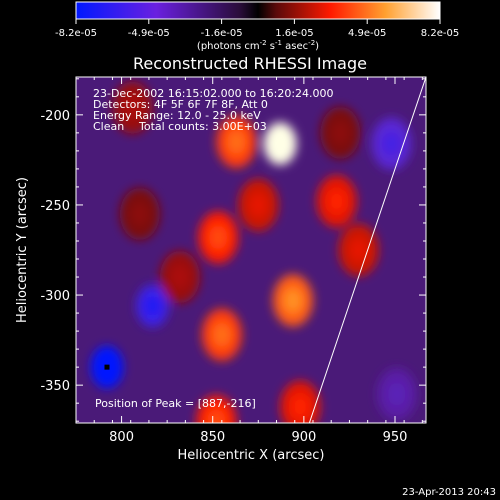 This screenshot has height=500, width=500. I want to click on x-tick-label: 850, so click(212, 437).